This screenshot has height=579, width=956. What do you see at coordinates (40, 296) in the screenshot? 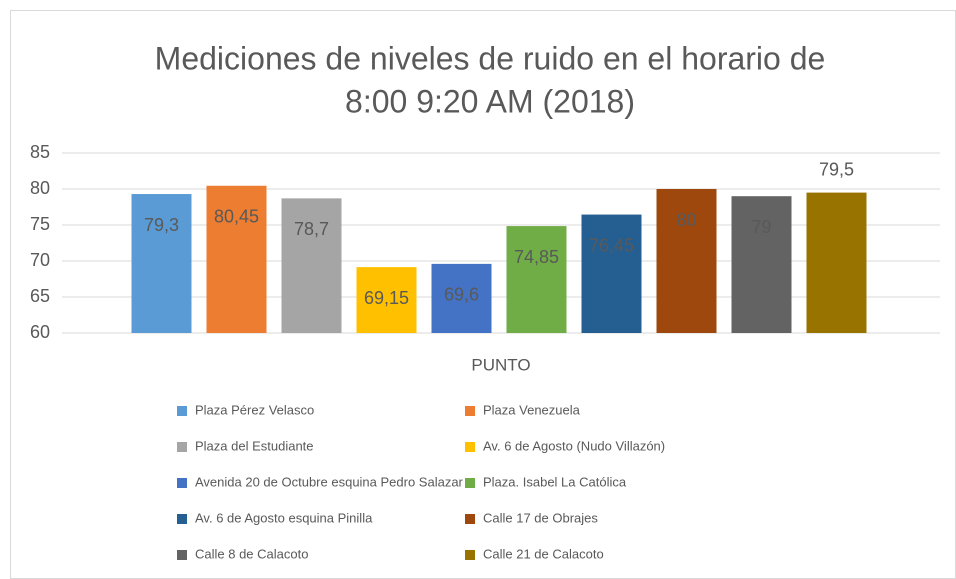
I see `y-tick-label: 65` at bounding box center [40, 296].